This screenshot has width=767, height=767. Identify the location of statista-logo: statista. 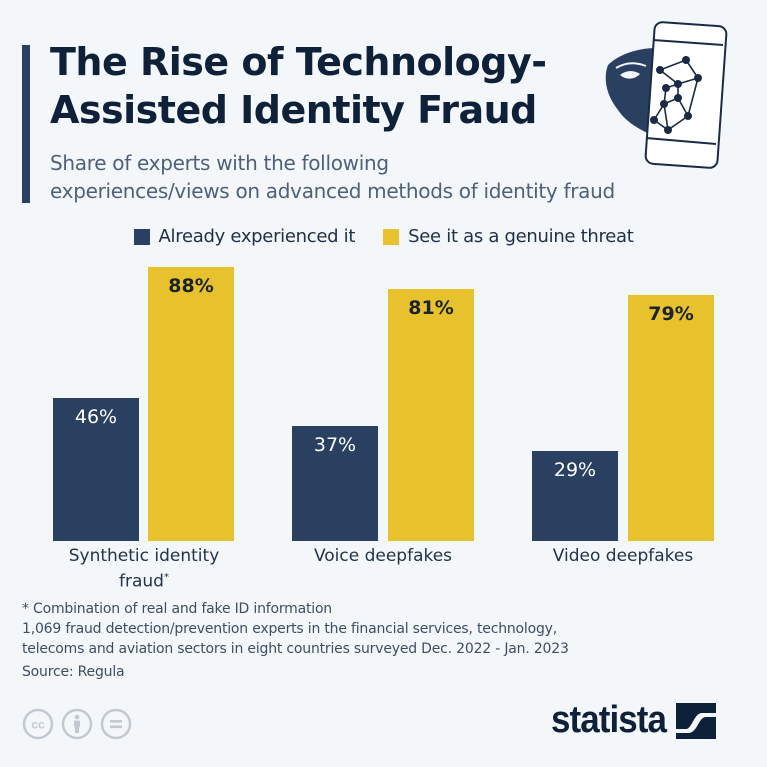
(634, 720).